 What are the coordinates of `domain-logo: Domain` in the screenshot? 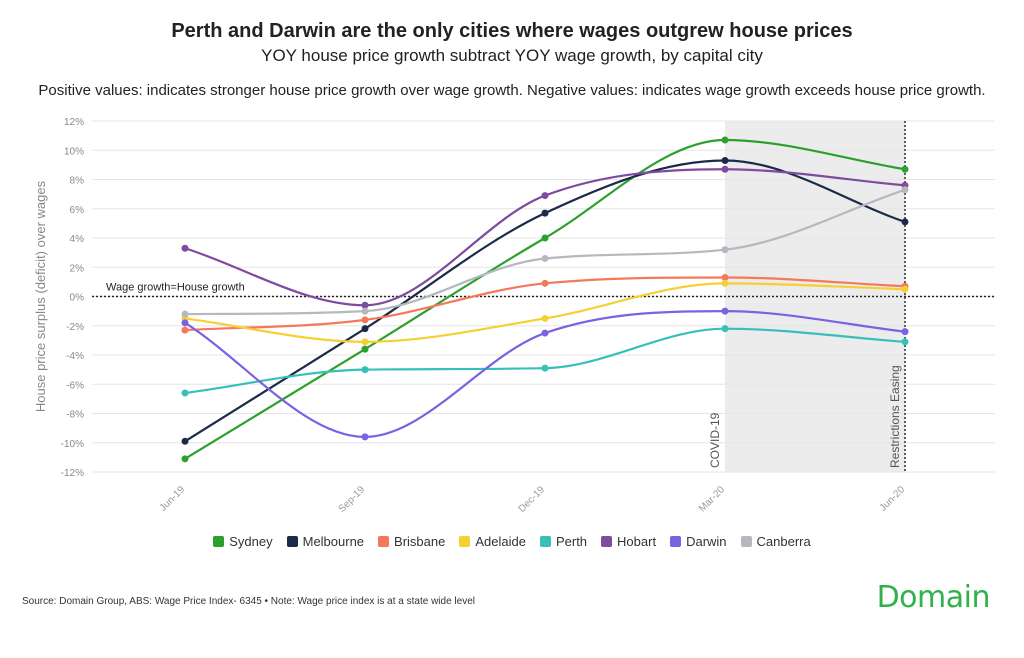 It's located at (933, 597).